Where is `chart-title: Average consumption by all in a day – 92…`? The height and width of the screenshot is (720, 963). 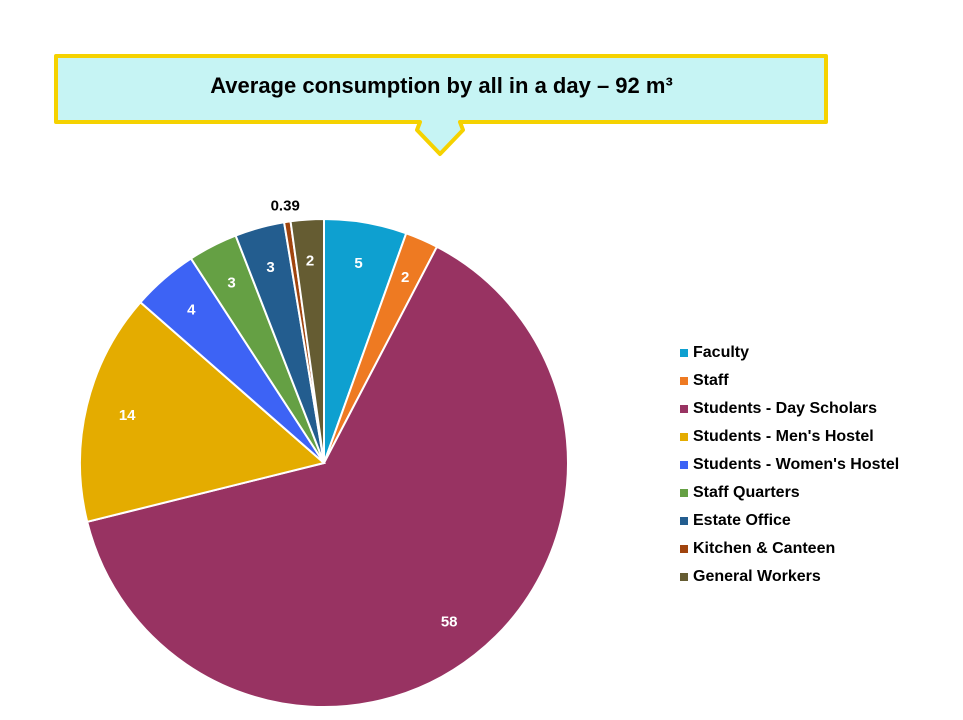 chart-title: Average consumption by all in a day – 92… is located at coordinates (441, 85).